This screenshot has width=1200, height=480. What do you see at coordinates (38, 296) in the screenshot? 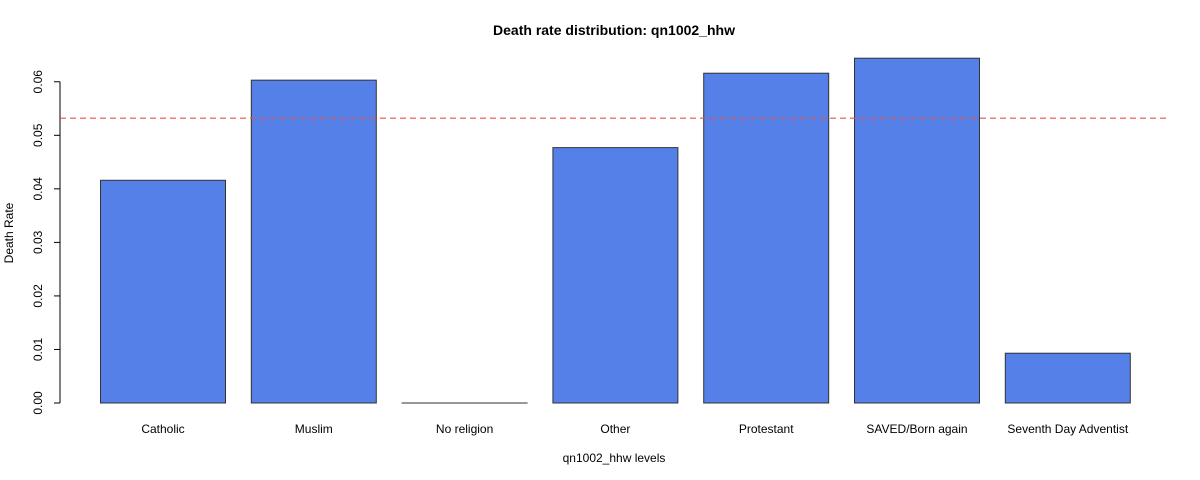
I see `y-tick-label: 0.02` at bounding box center [38, 296].